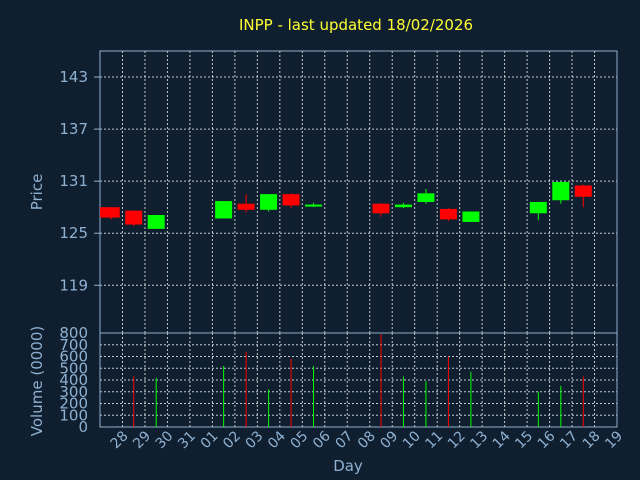 The image size is (640, 480). I want to click on x-tick-label: 07, so click(344, 440).